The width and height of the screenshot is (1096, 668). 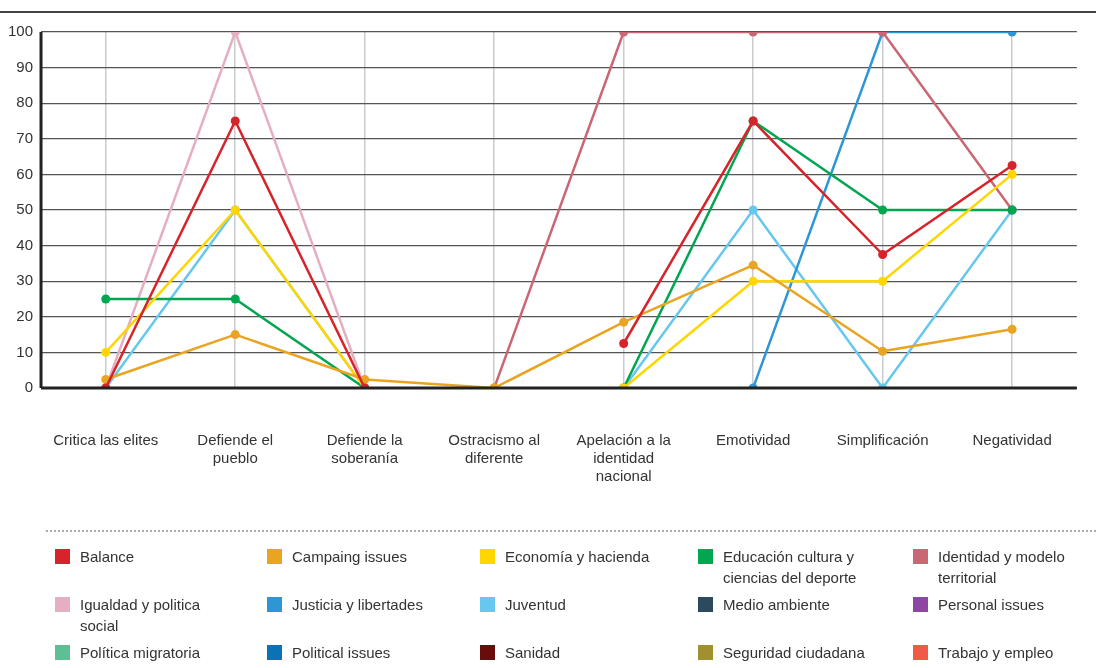 What do you see at coordinates (577, 557) in the screenshot?
I see `legend-label: Economía y hacienda` at bounding box center [577, 557].